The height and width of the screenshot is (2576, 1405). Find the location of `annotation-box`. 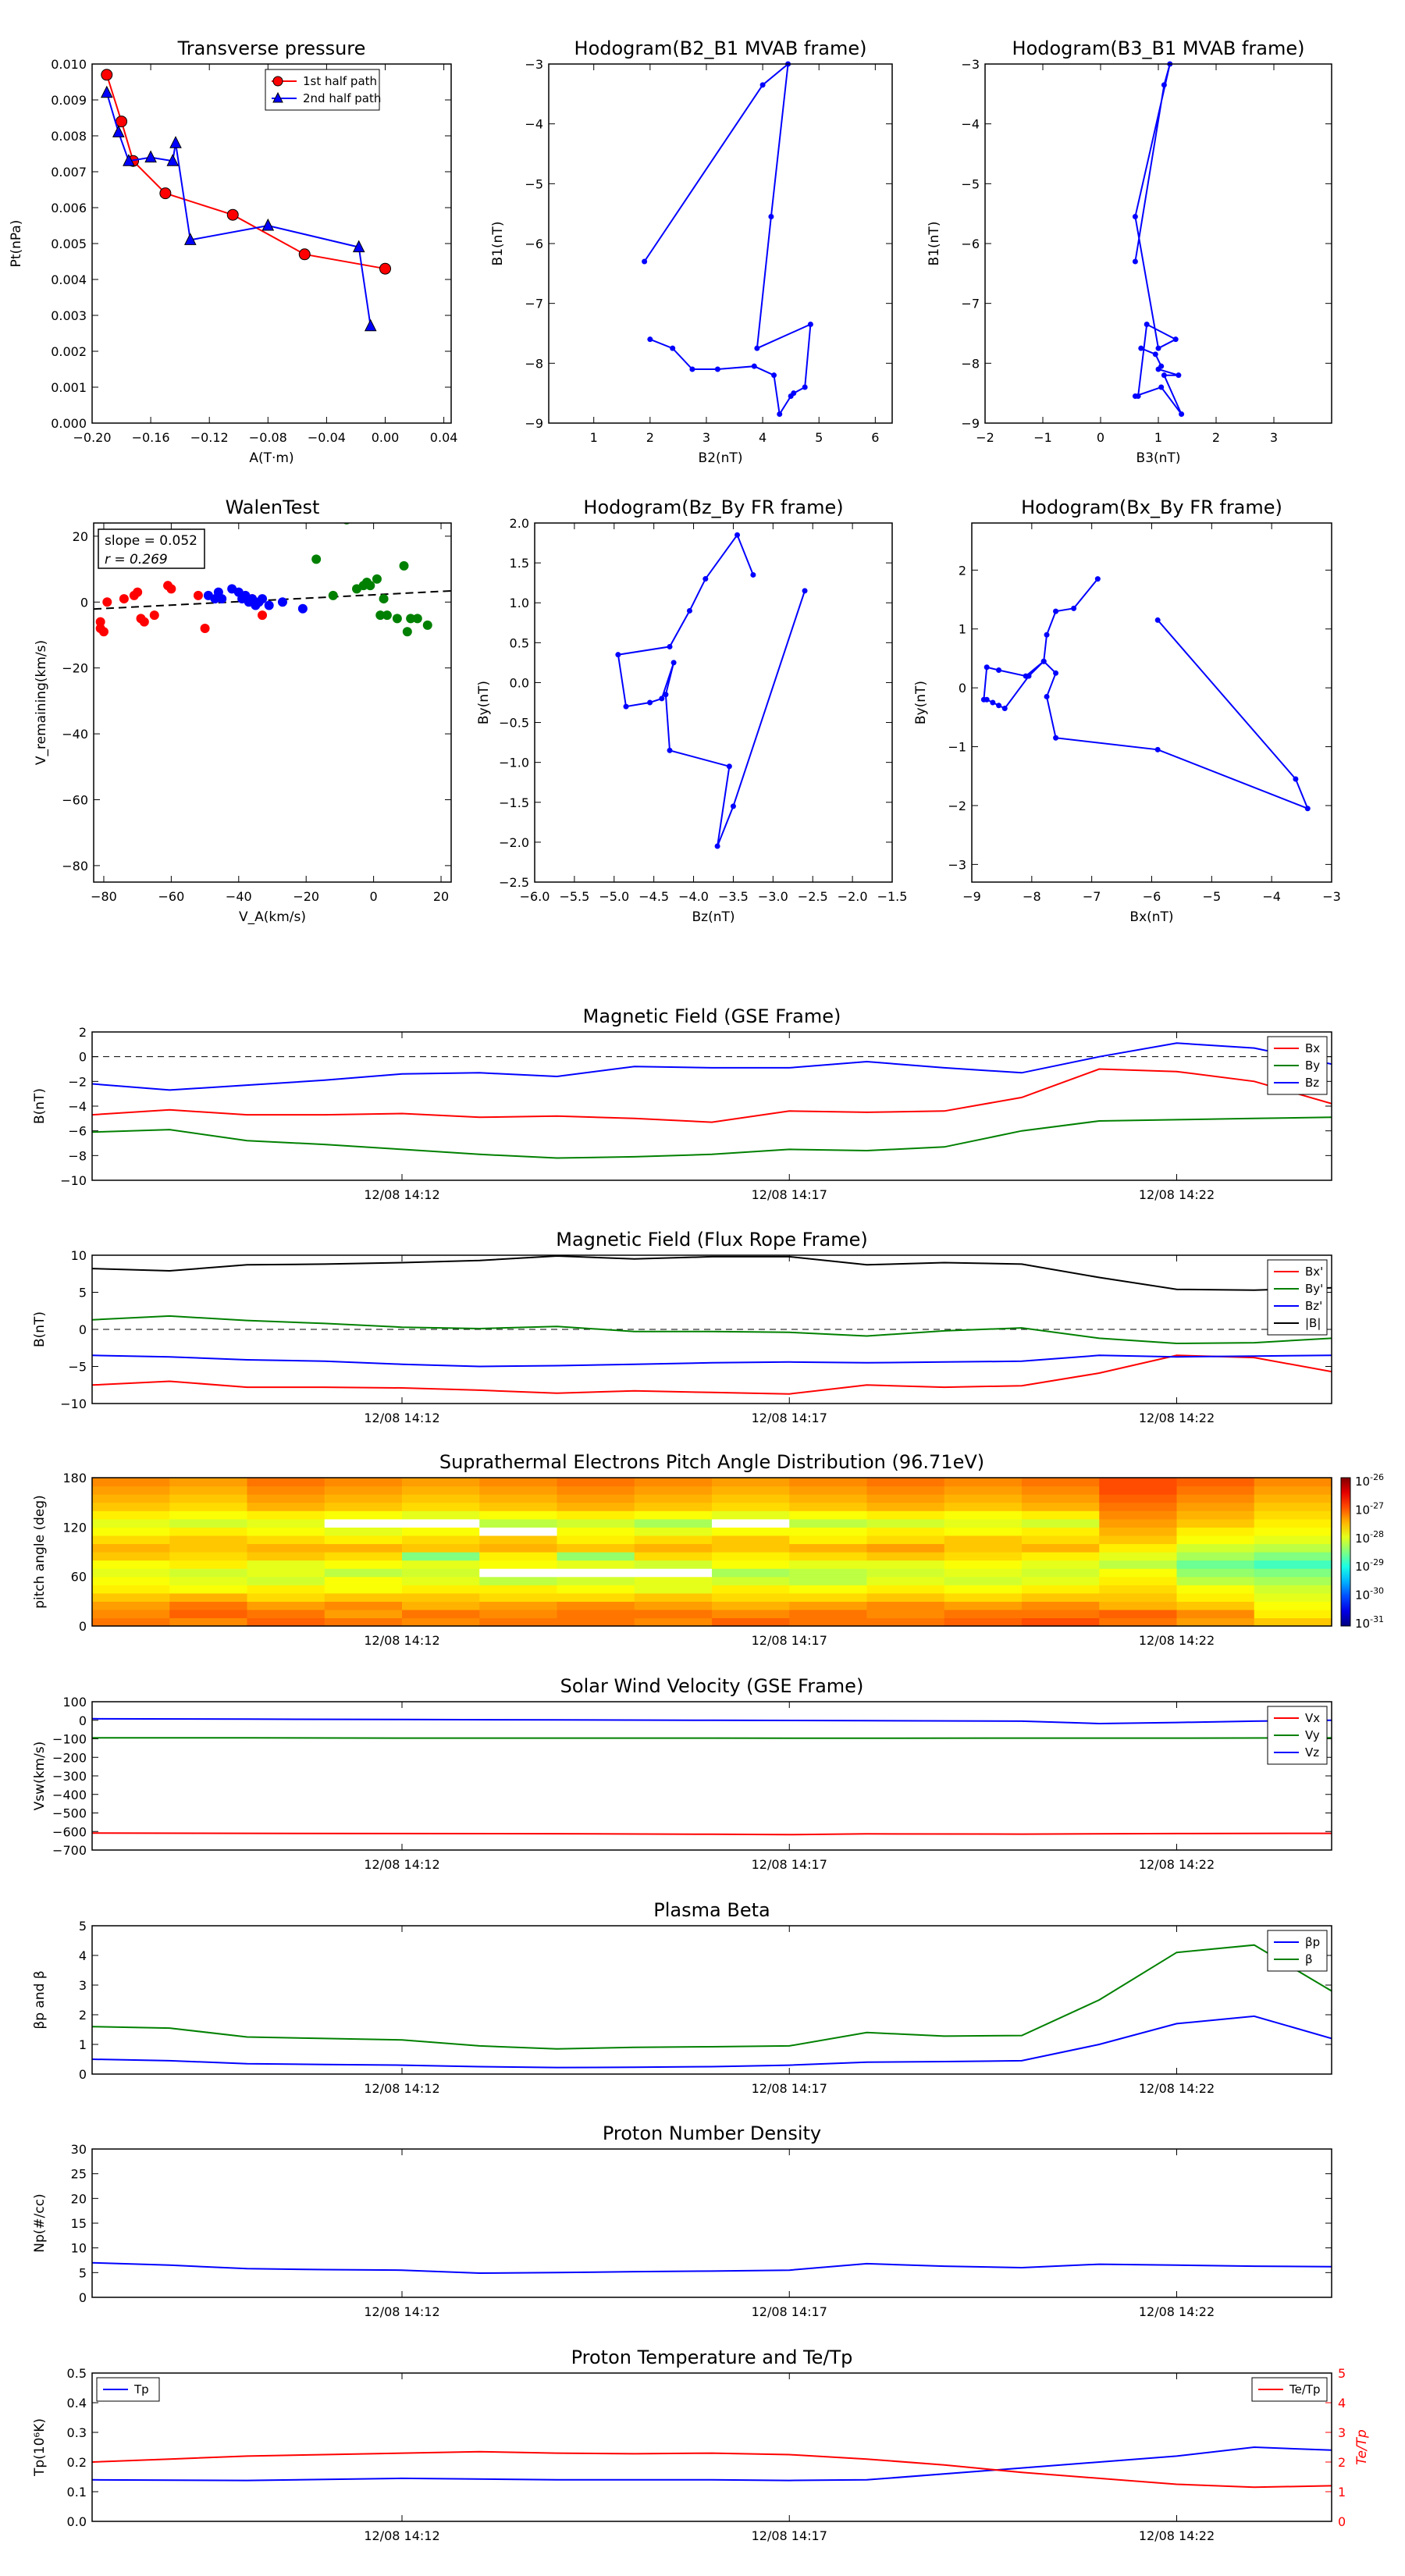

annotation-box is located at coordinates (152, 548).